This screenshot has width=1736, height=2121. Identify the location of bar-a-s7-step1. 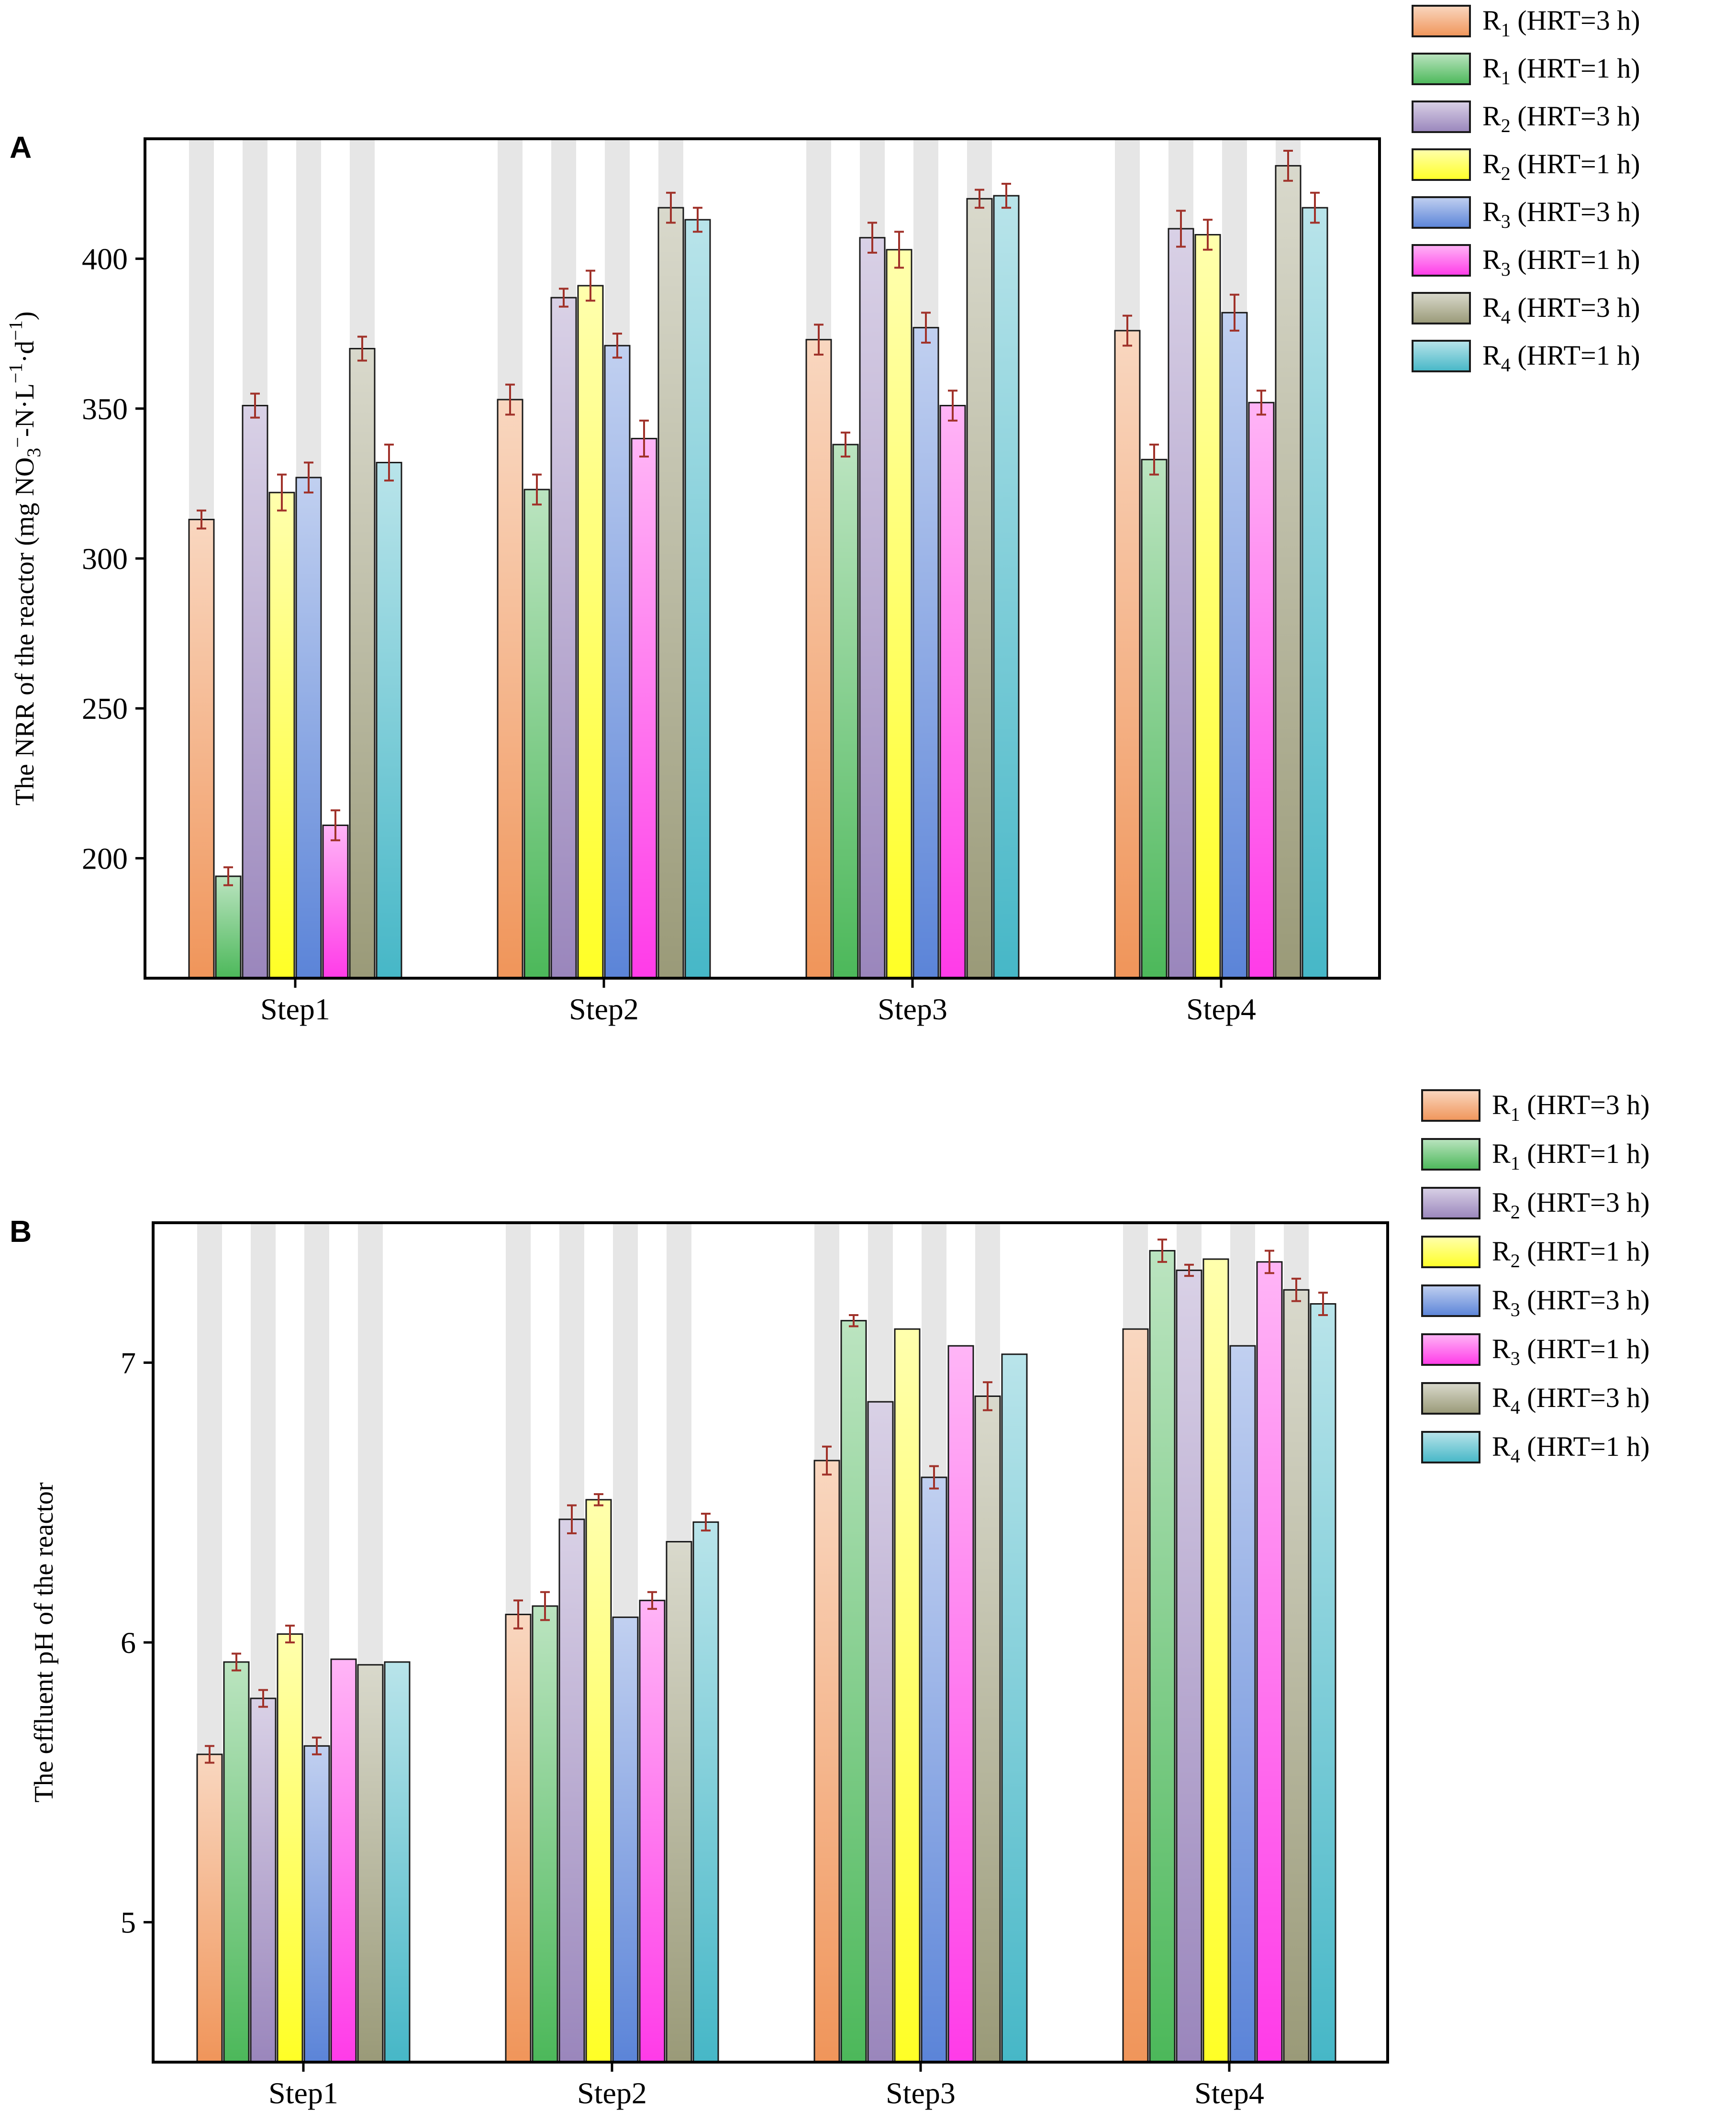
(362, 663).